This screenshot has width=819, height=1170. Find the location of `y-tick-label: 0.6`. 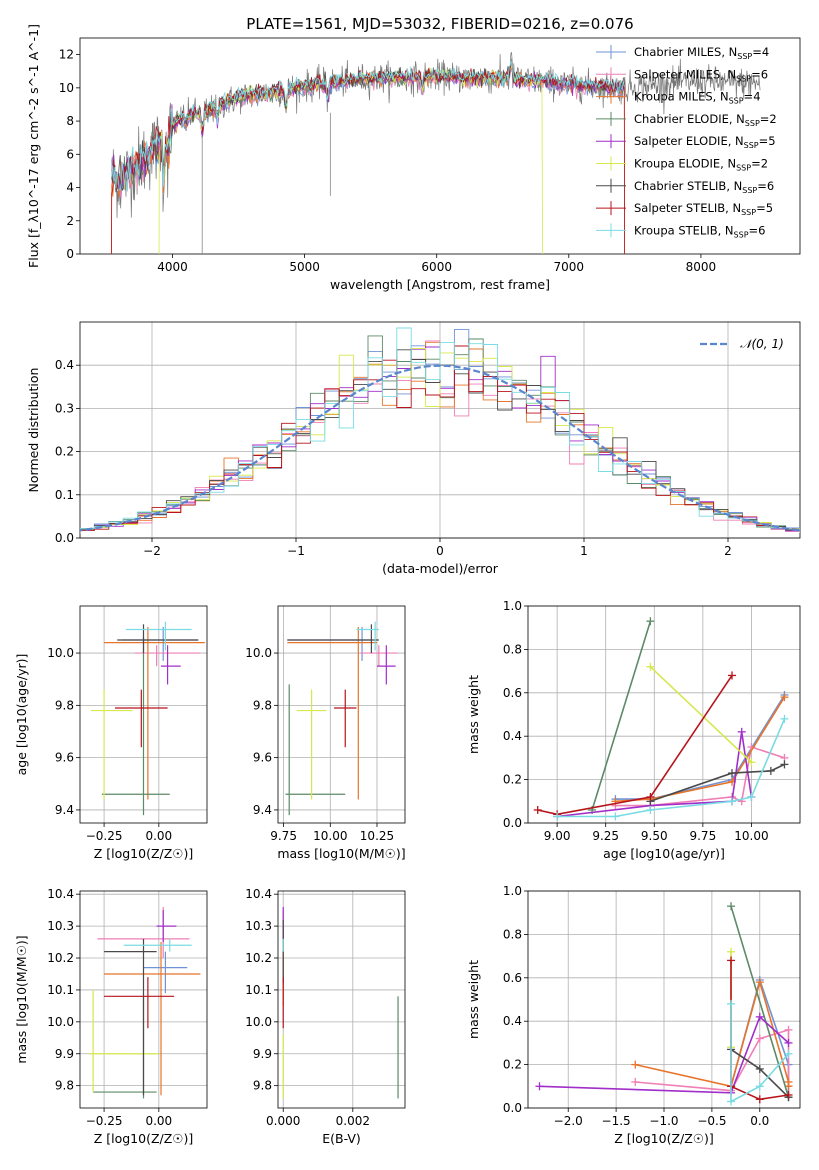

y-tick-label: 0.6 is located at coordinates (512, 978).